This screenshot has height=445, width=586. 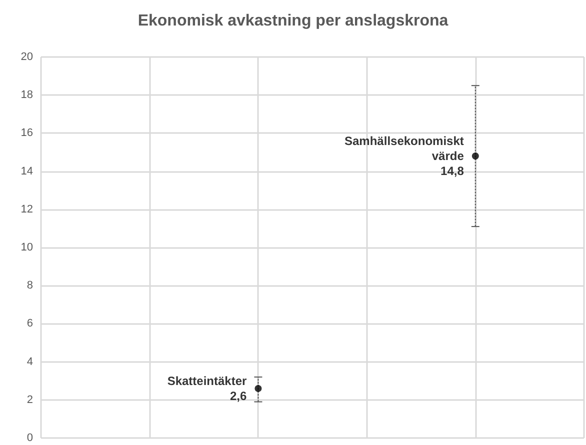 What do you see at coordinates (207, 381) in the screenshot?
I see `series-label: Skatteintäkter` at bounding box center [207, 381].